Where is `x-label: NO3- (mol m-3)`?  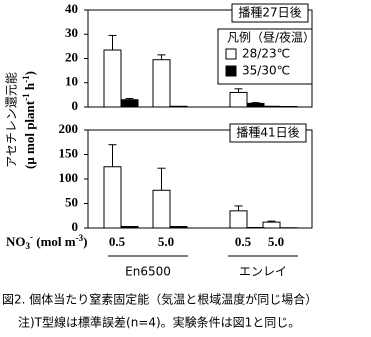 x-label: NO3- (mol m-3) is located at coordinates (46, 241).